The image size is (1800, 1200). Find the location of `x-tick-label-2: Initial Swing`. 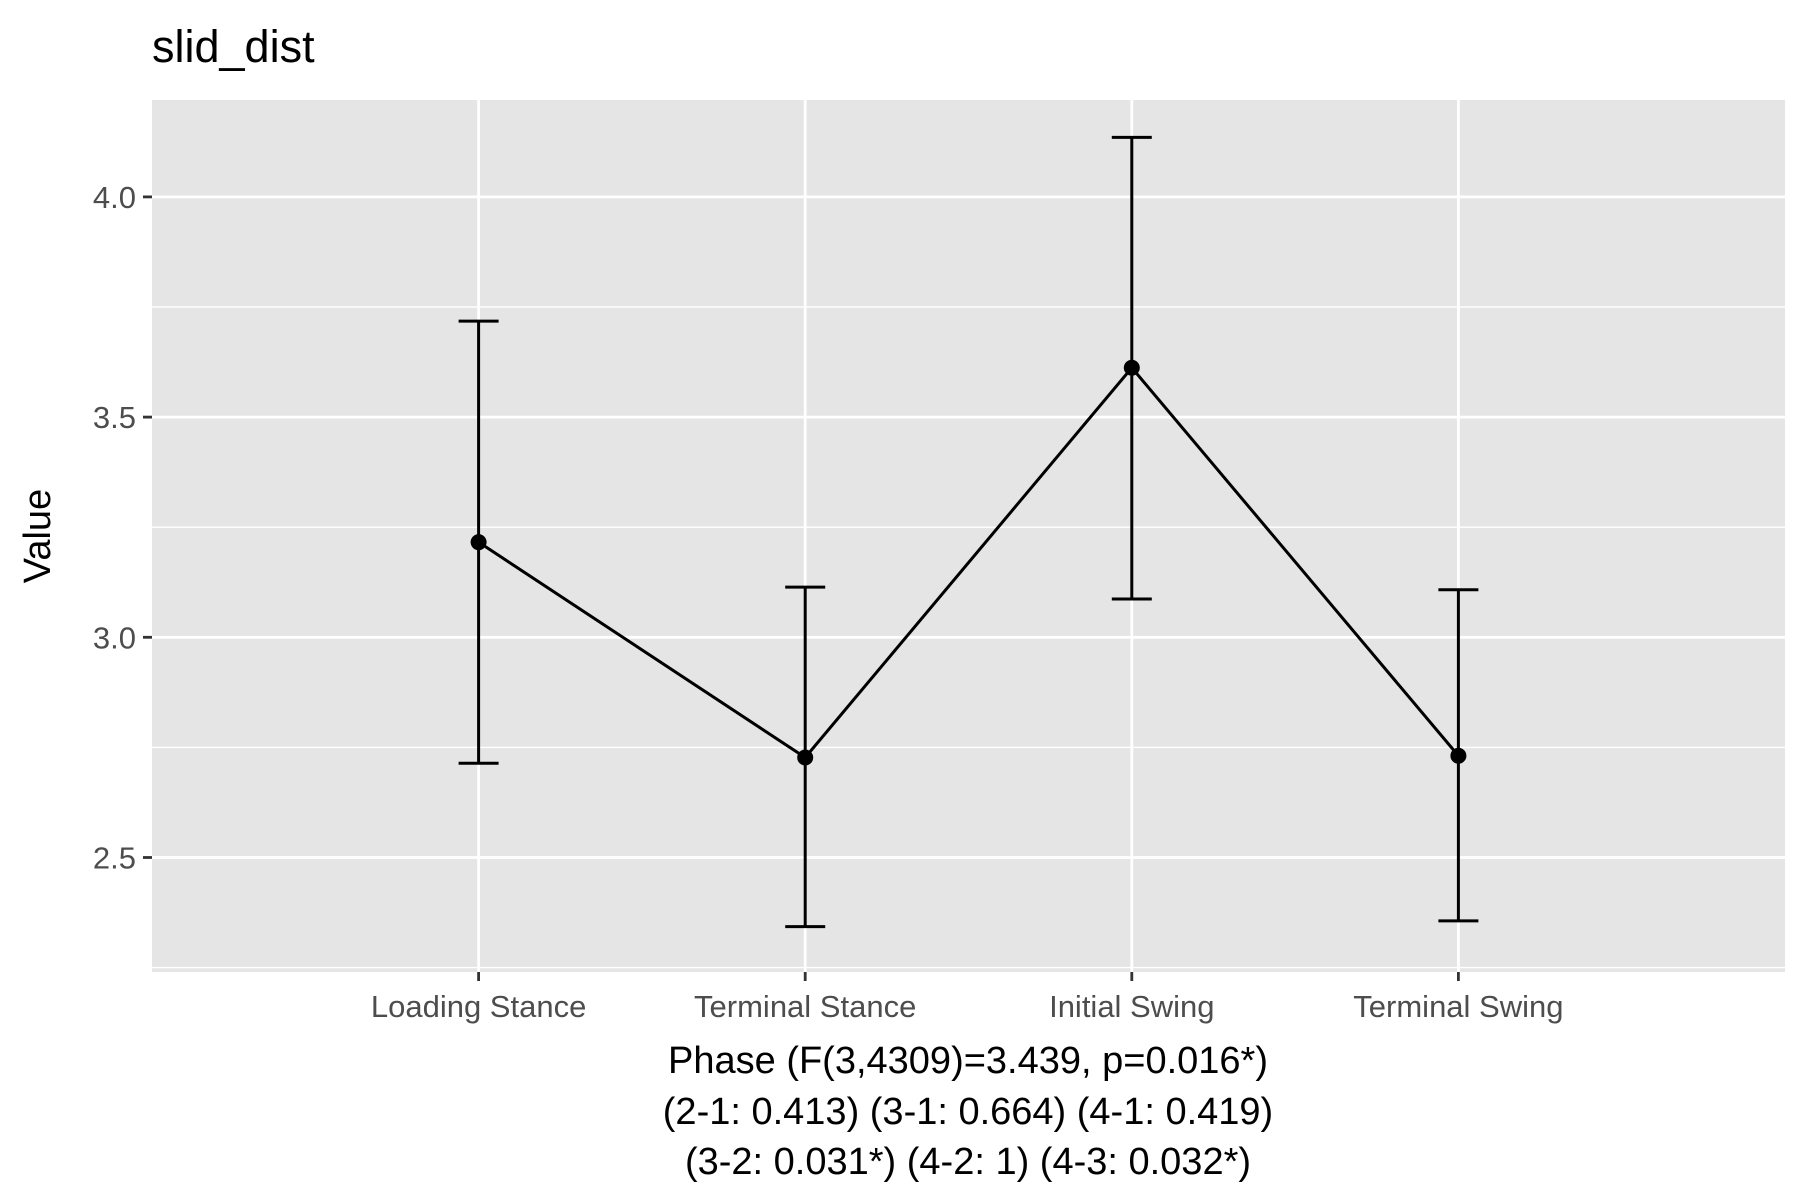

x-tick-label-2: Initial Swing is located at coordinates (1131, 1006).